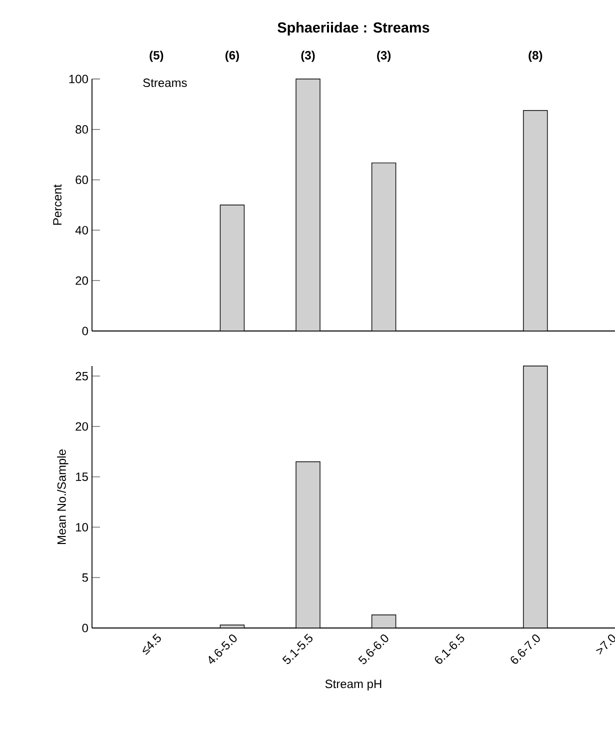 The image size is (615, 739). I want to click on x-axis-title: Stream pH, so click(353, 685).